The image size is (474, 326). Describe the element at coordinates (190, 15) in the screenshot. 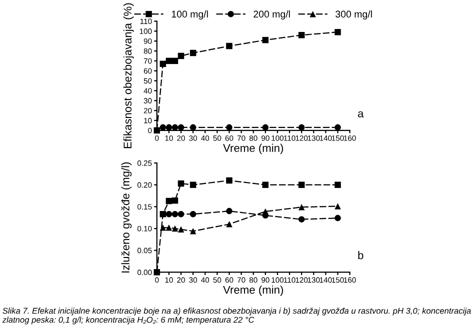

I see `legend-label: 100 mg/l` at that location.